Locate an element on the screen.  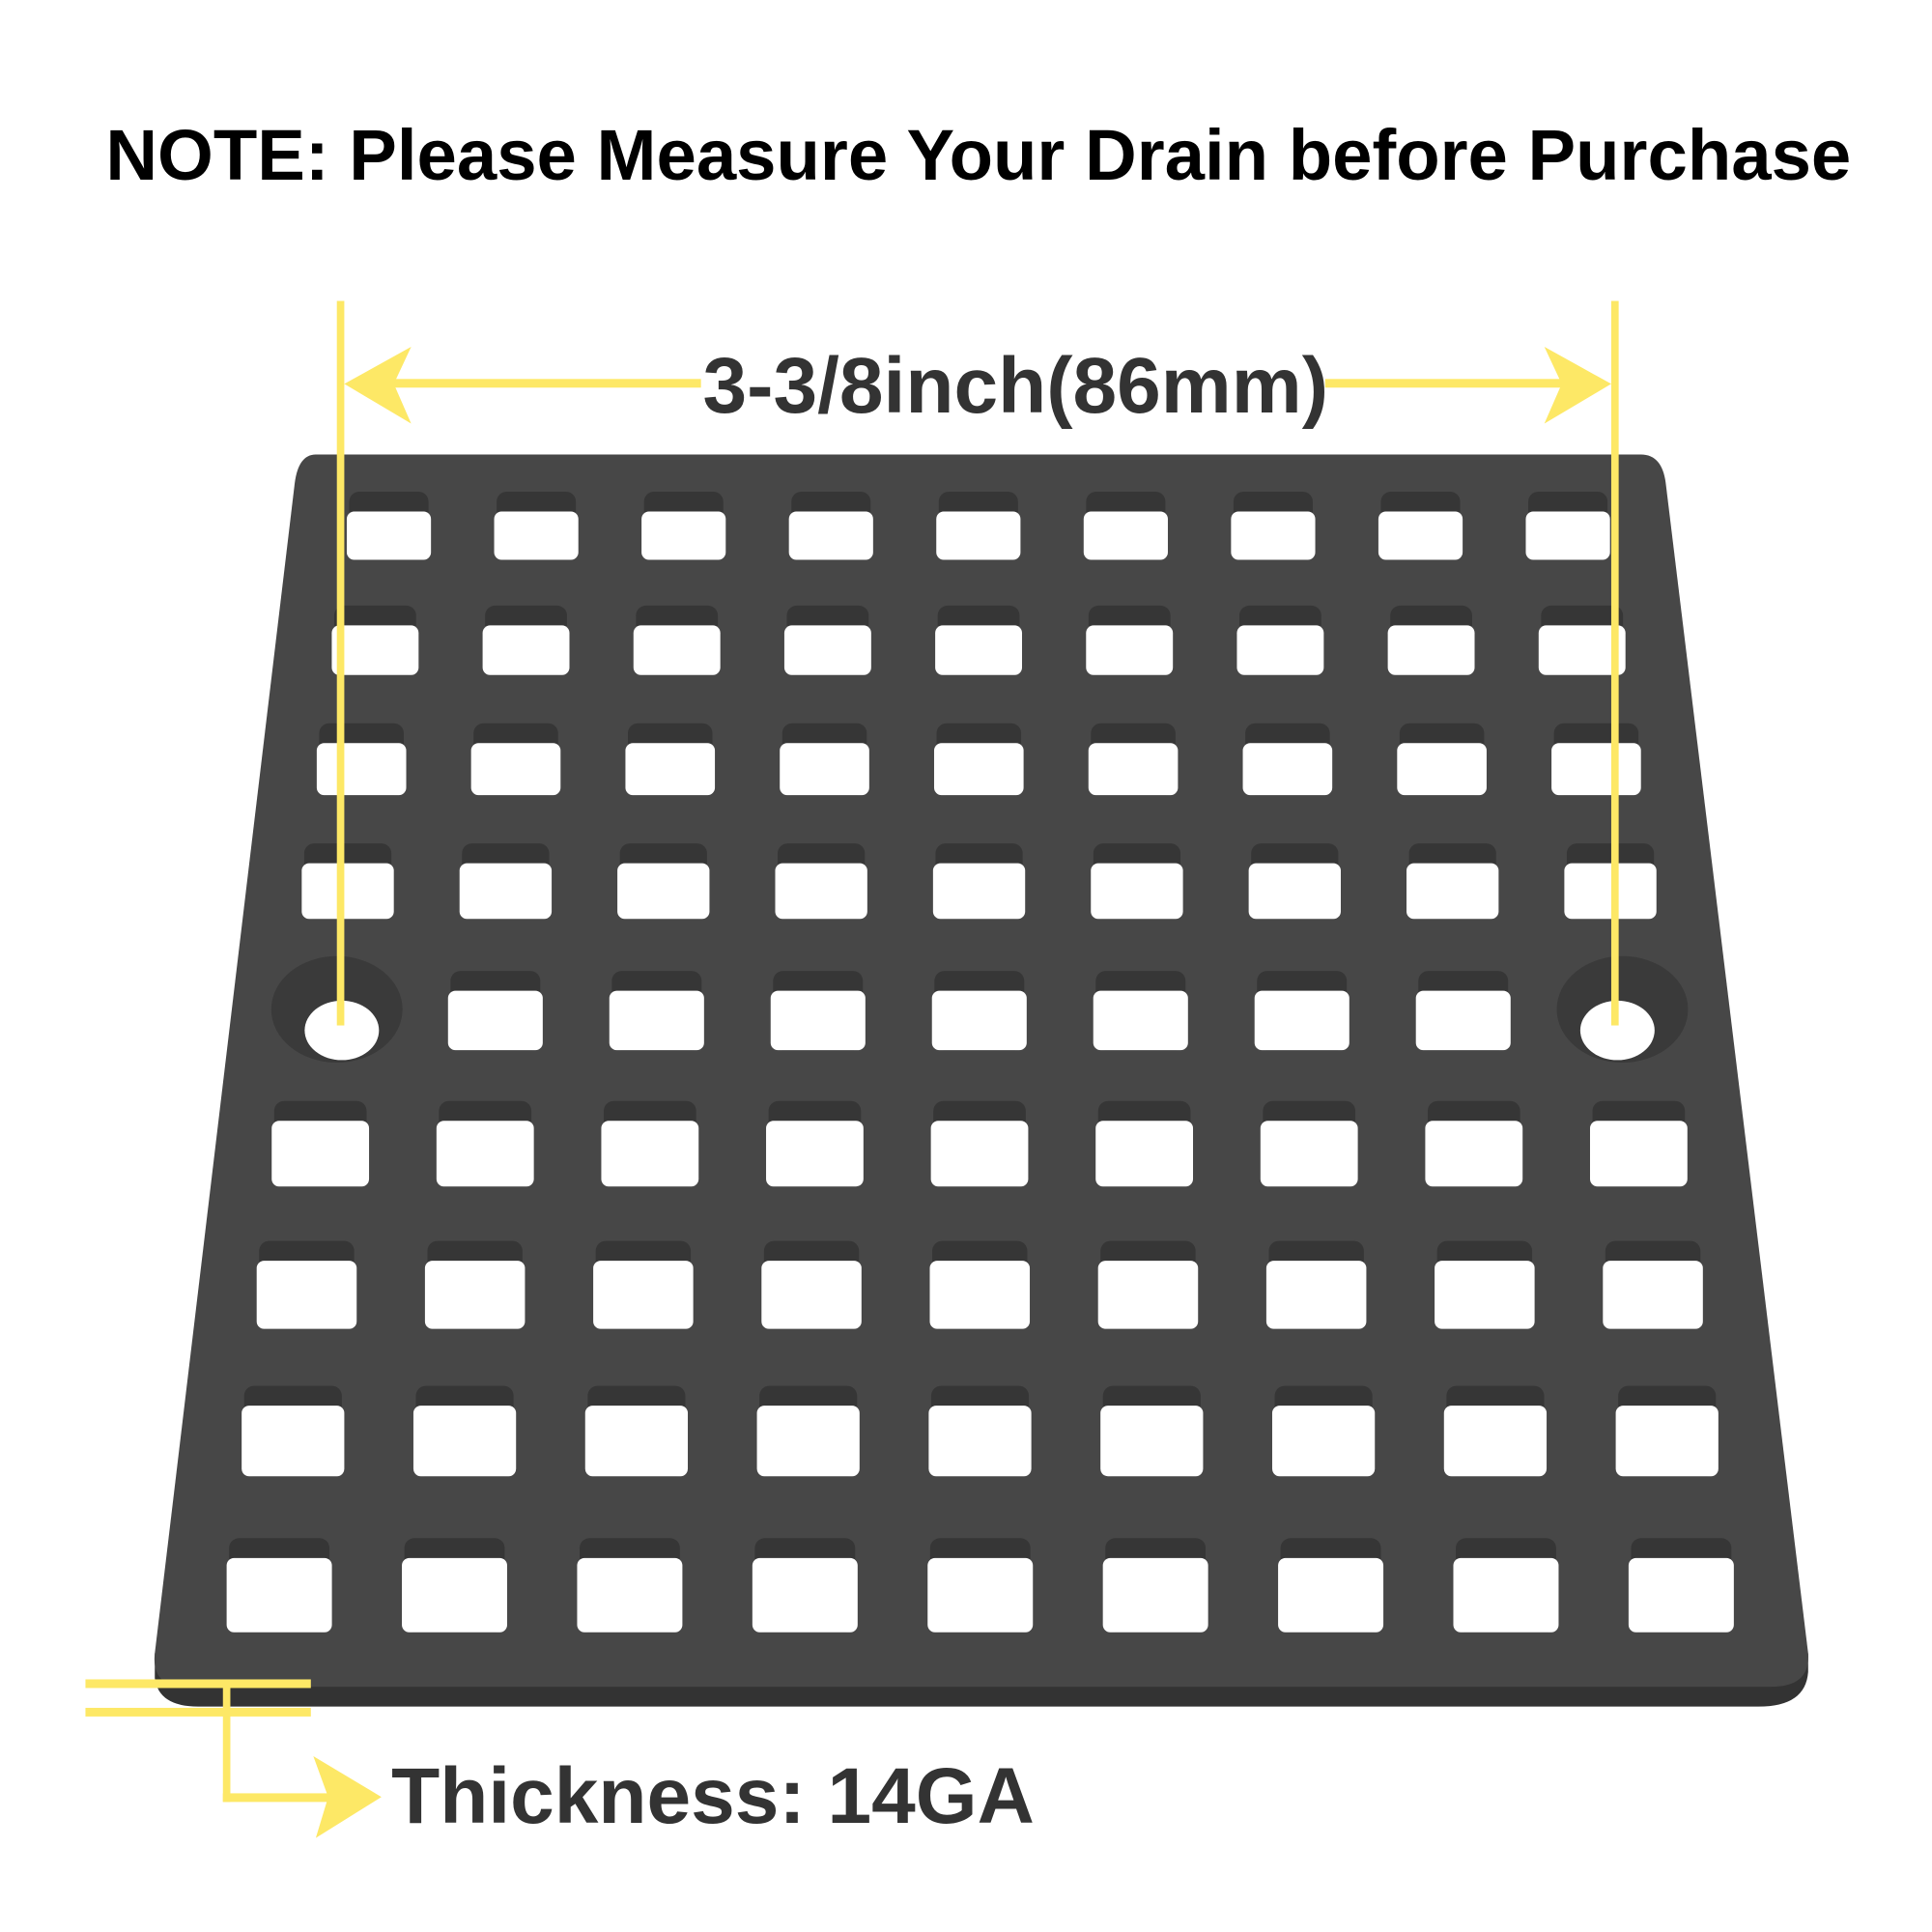
dimension-line-right is located at coordinates (1614, 663).